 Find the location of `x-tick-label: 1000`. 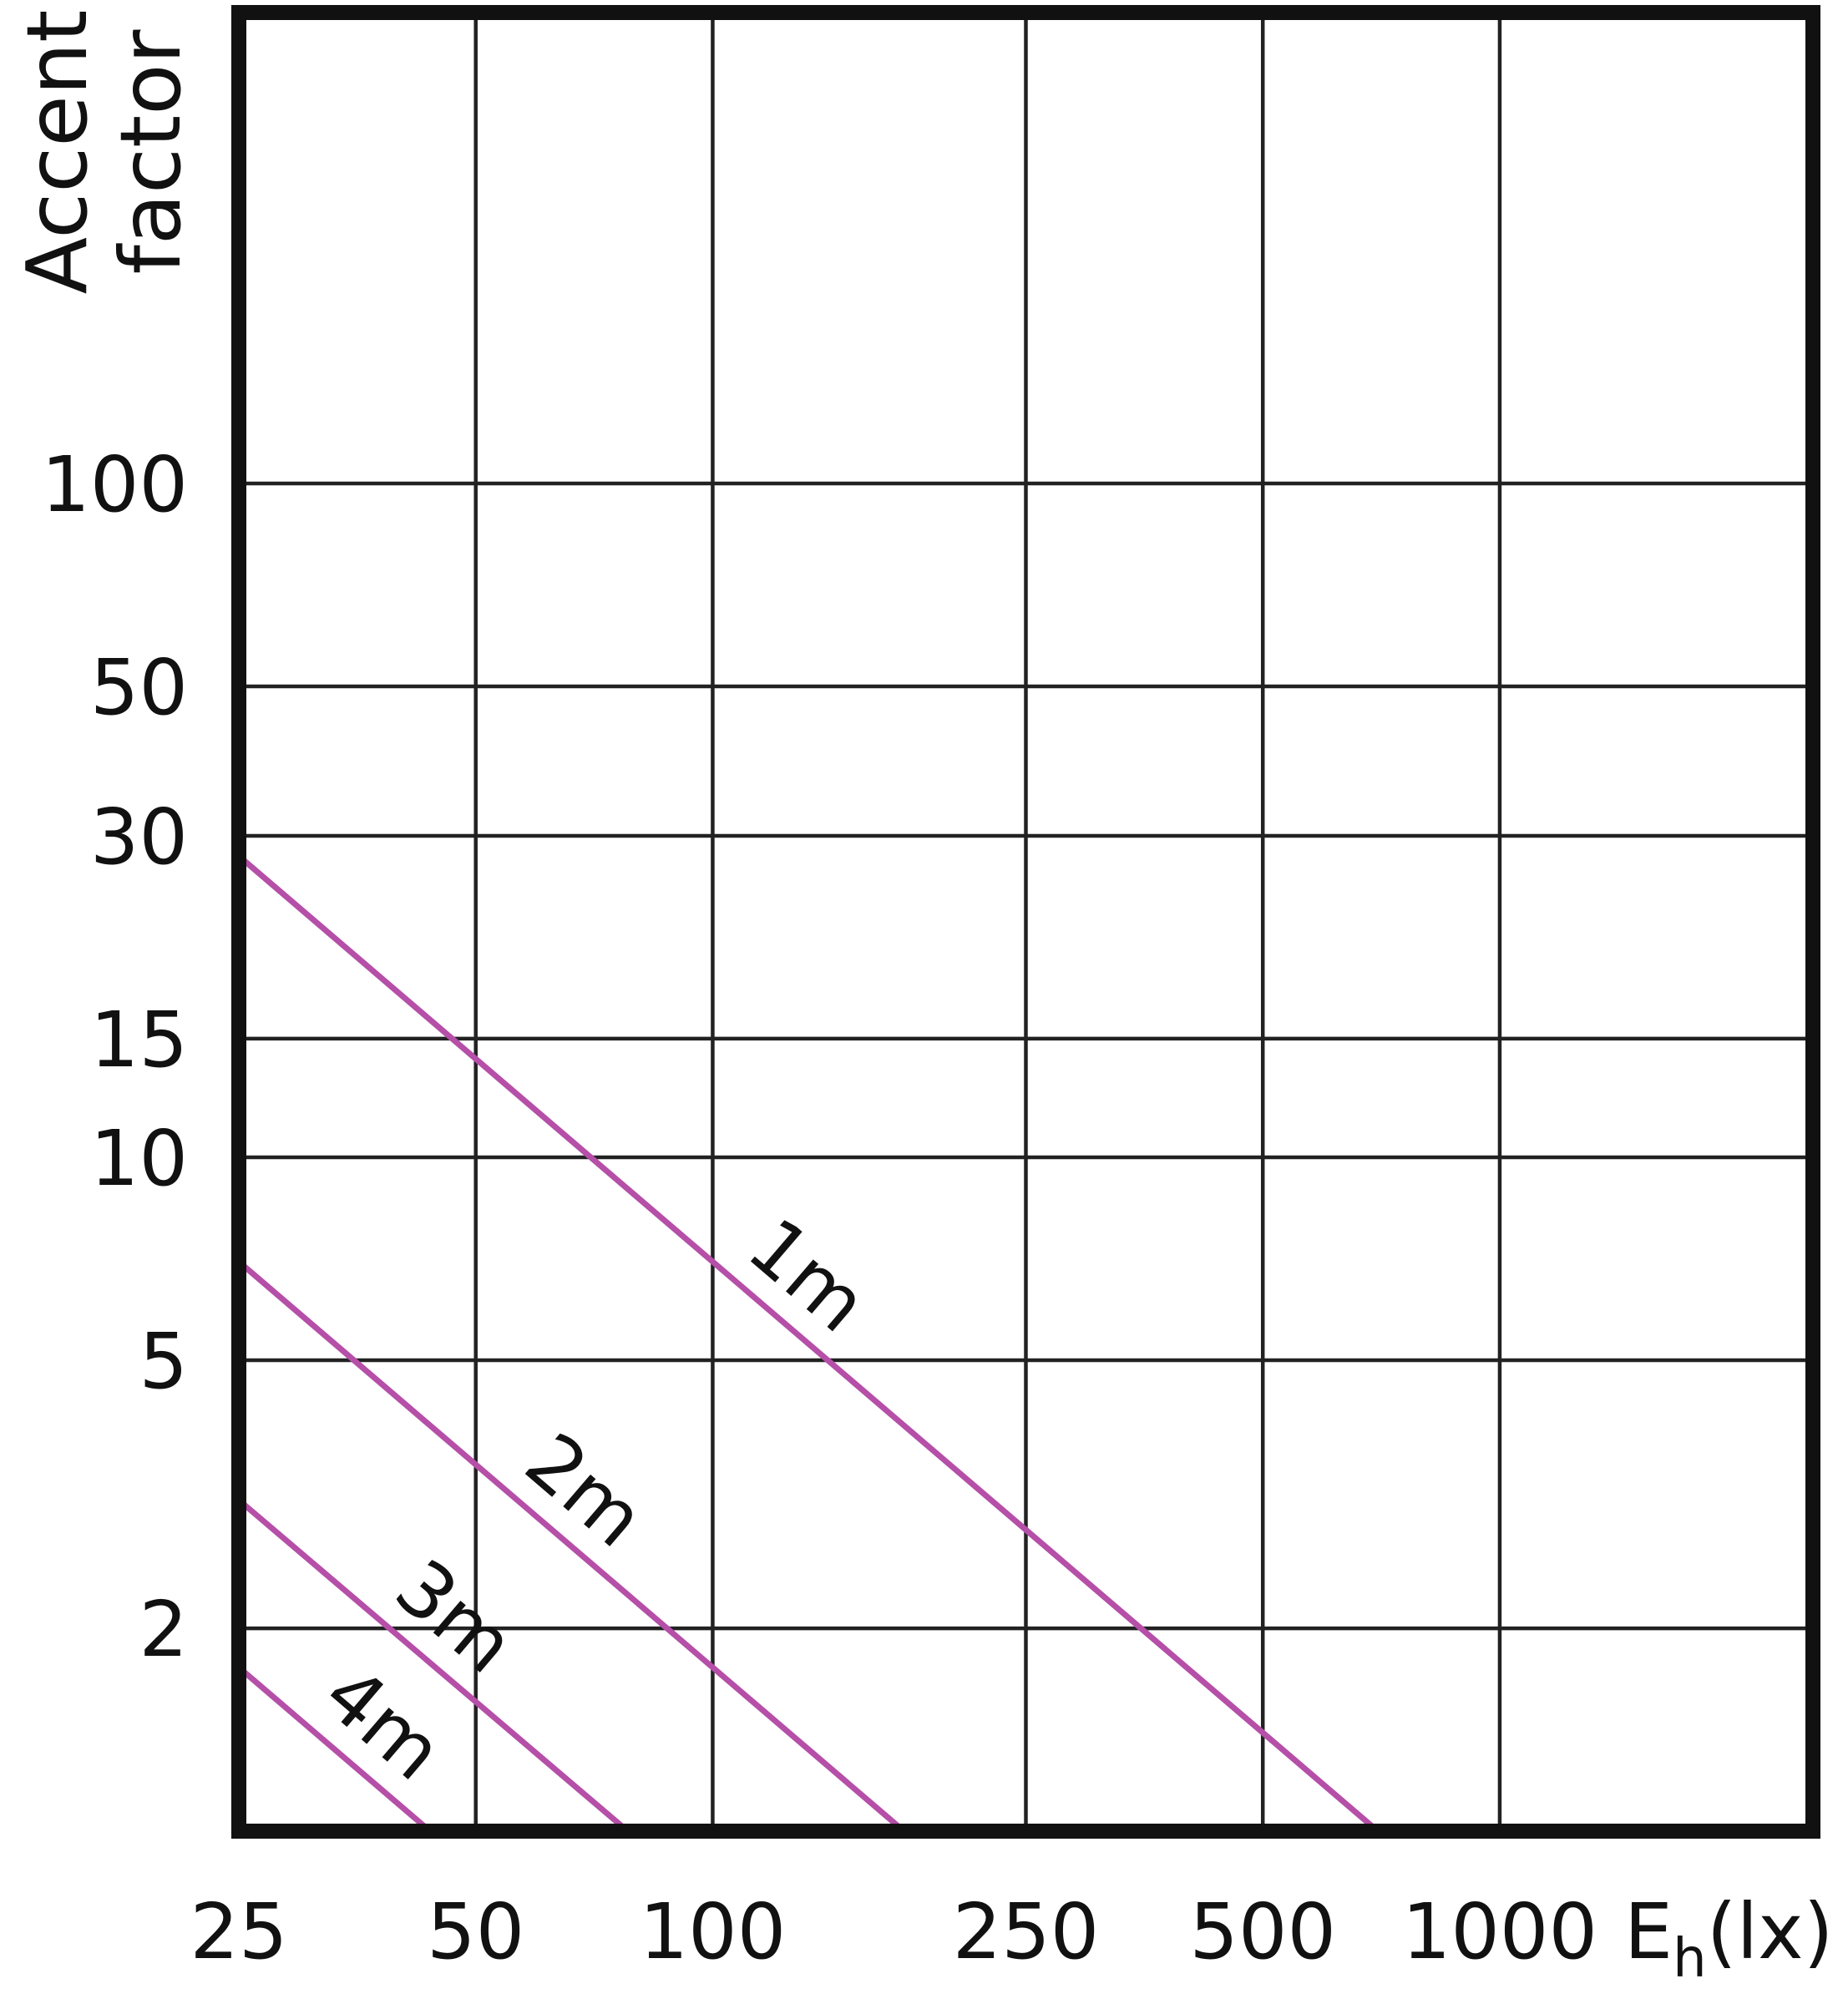

x-tick-label: 1000 is located at coordinates (1499, 1931).